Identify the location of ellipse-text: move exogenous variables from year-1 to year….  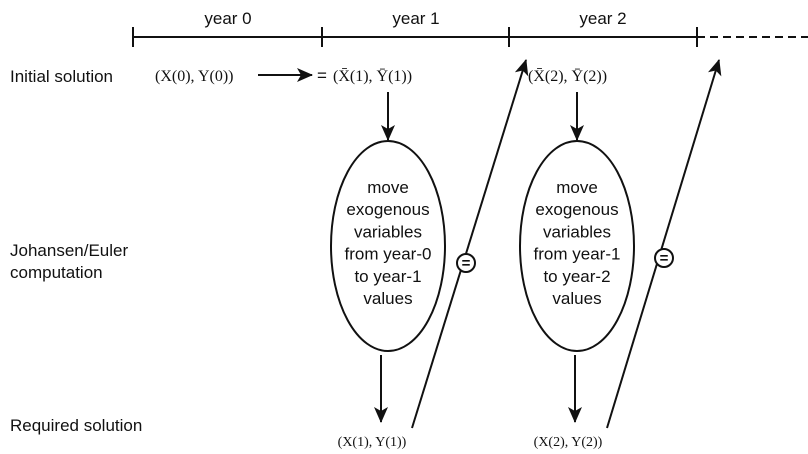
(577, 243).